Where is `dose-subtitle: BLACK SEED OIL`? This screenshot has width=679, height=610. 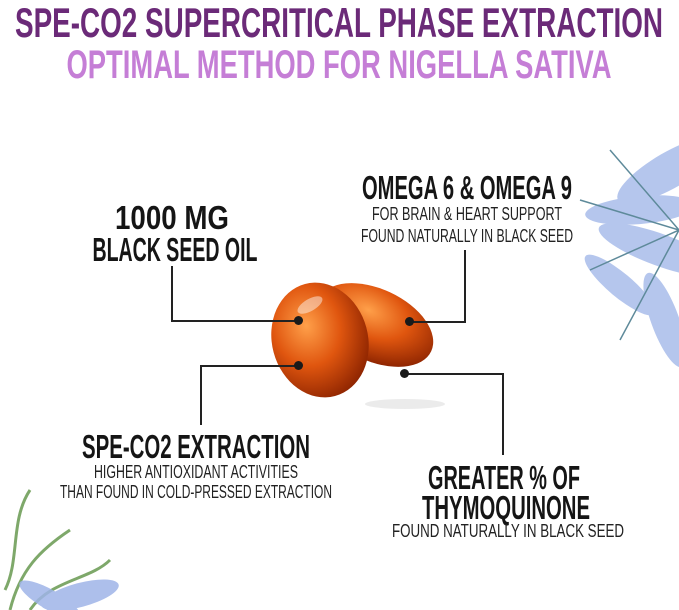 dose-subtitle: BLACK SEED OIL is located at coordinates (175, 249).